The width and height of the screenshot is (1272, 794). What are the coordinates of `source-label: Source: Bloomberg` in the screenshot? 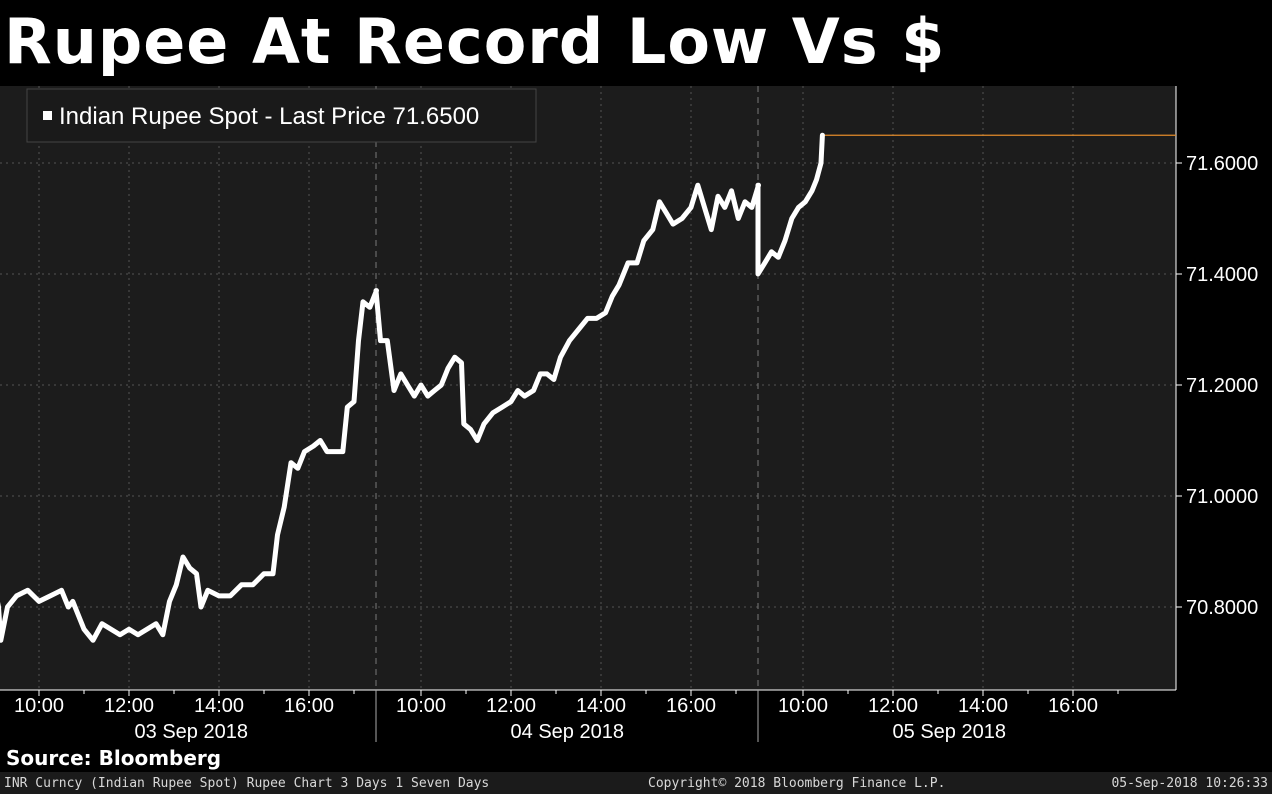 It's located at (113, 758).